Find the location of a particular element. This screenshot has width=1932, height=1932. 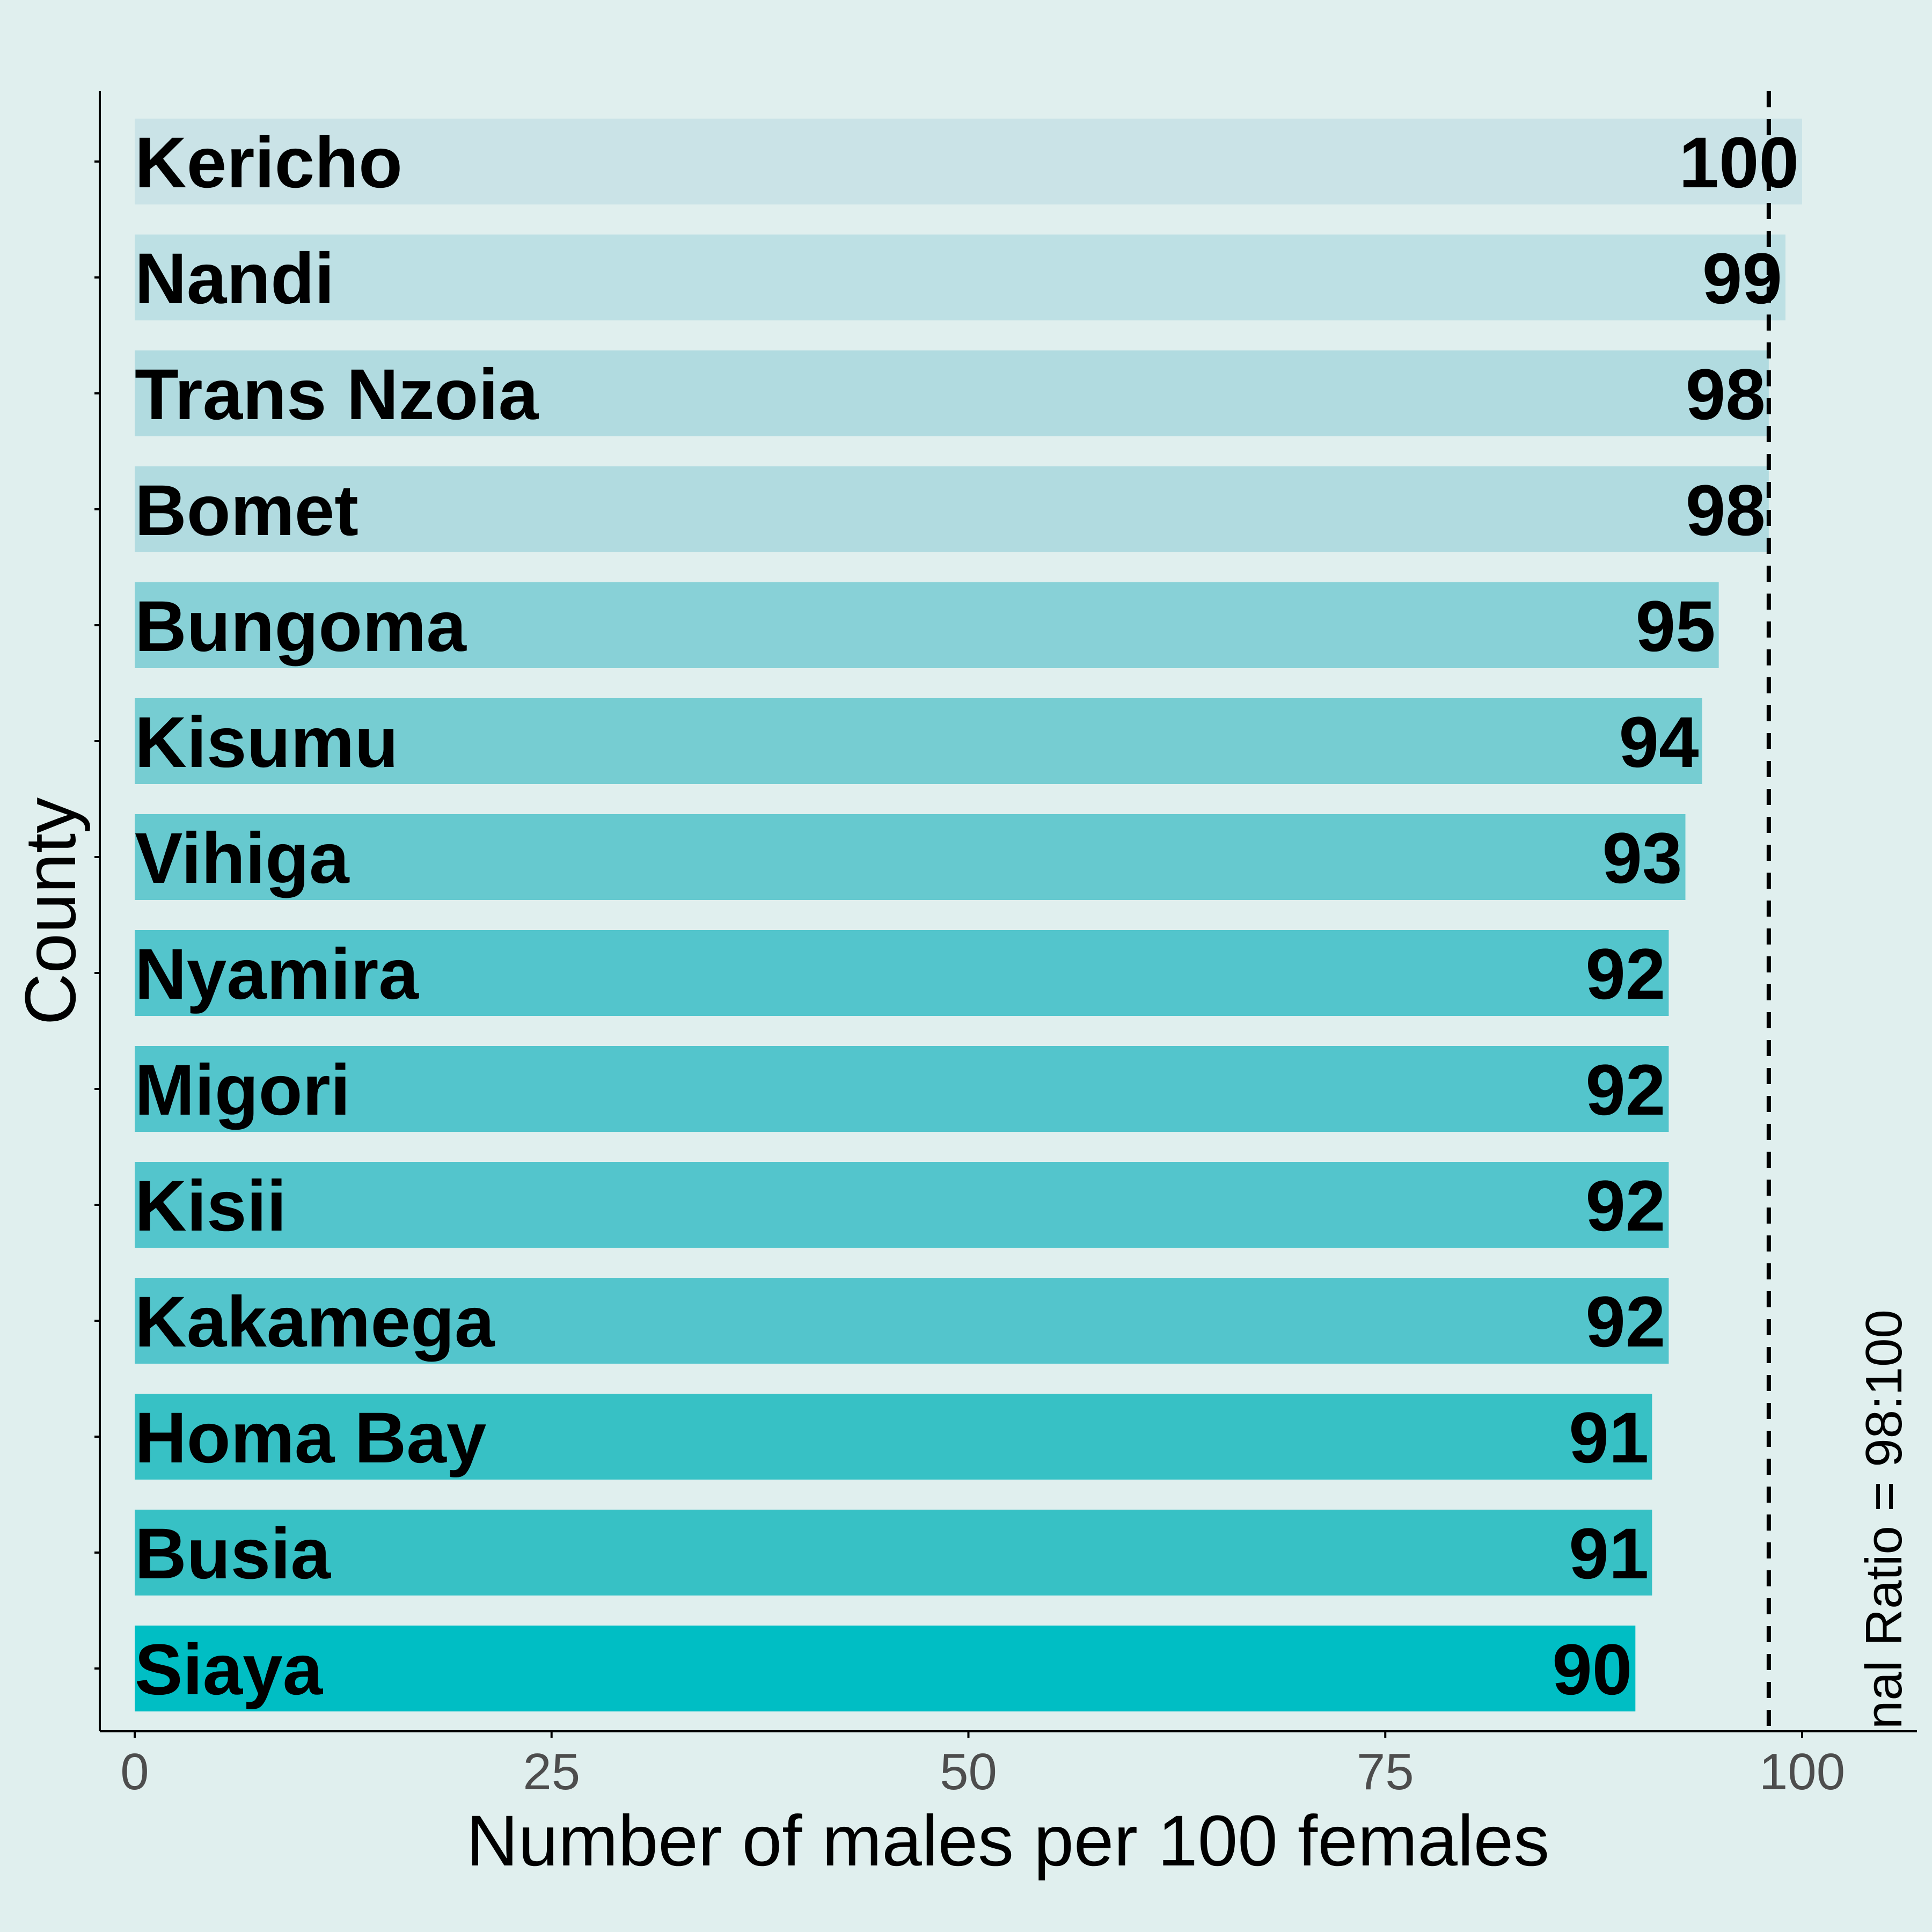

value-label: 100 is located at coordinates (1739, 163).